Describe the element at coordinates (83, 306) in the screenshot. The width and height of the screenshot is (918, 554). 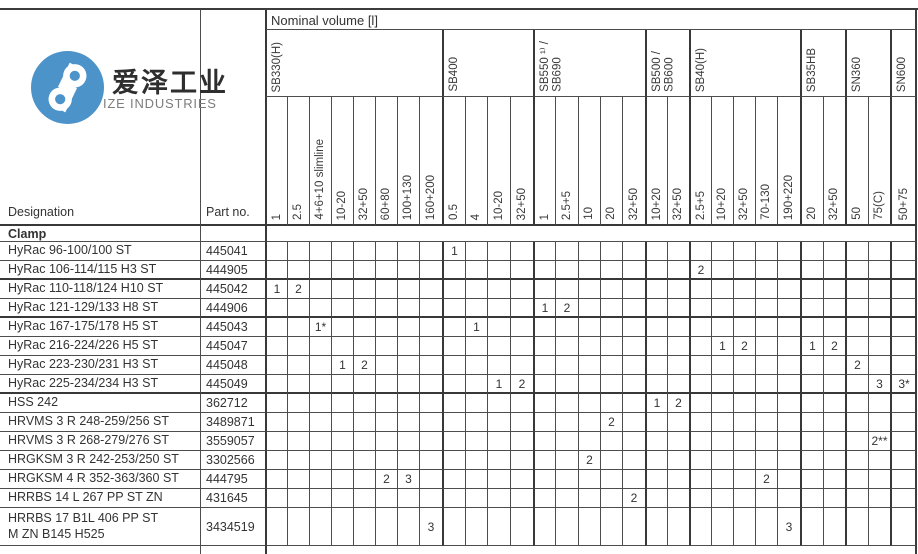
I see `designation-cell-label: HyRac 121-129/133 H8 ST` at that location.